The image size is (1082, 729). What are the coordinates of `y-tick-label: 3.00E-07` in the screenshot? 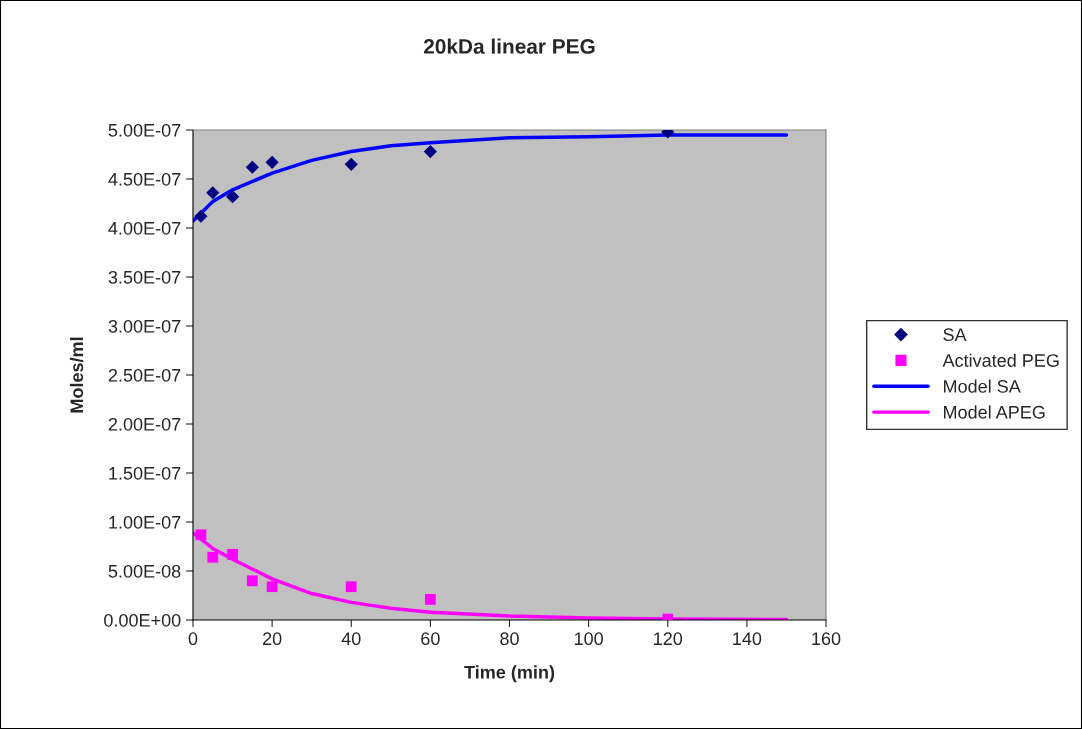 It's located at (144, 326).